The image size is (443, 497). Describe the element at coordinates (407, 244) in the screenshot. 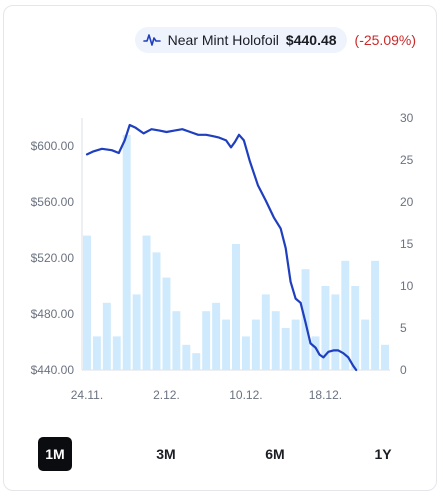

I see `y-right-tick-label: 15` at that location.